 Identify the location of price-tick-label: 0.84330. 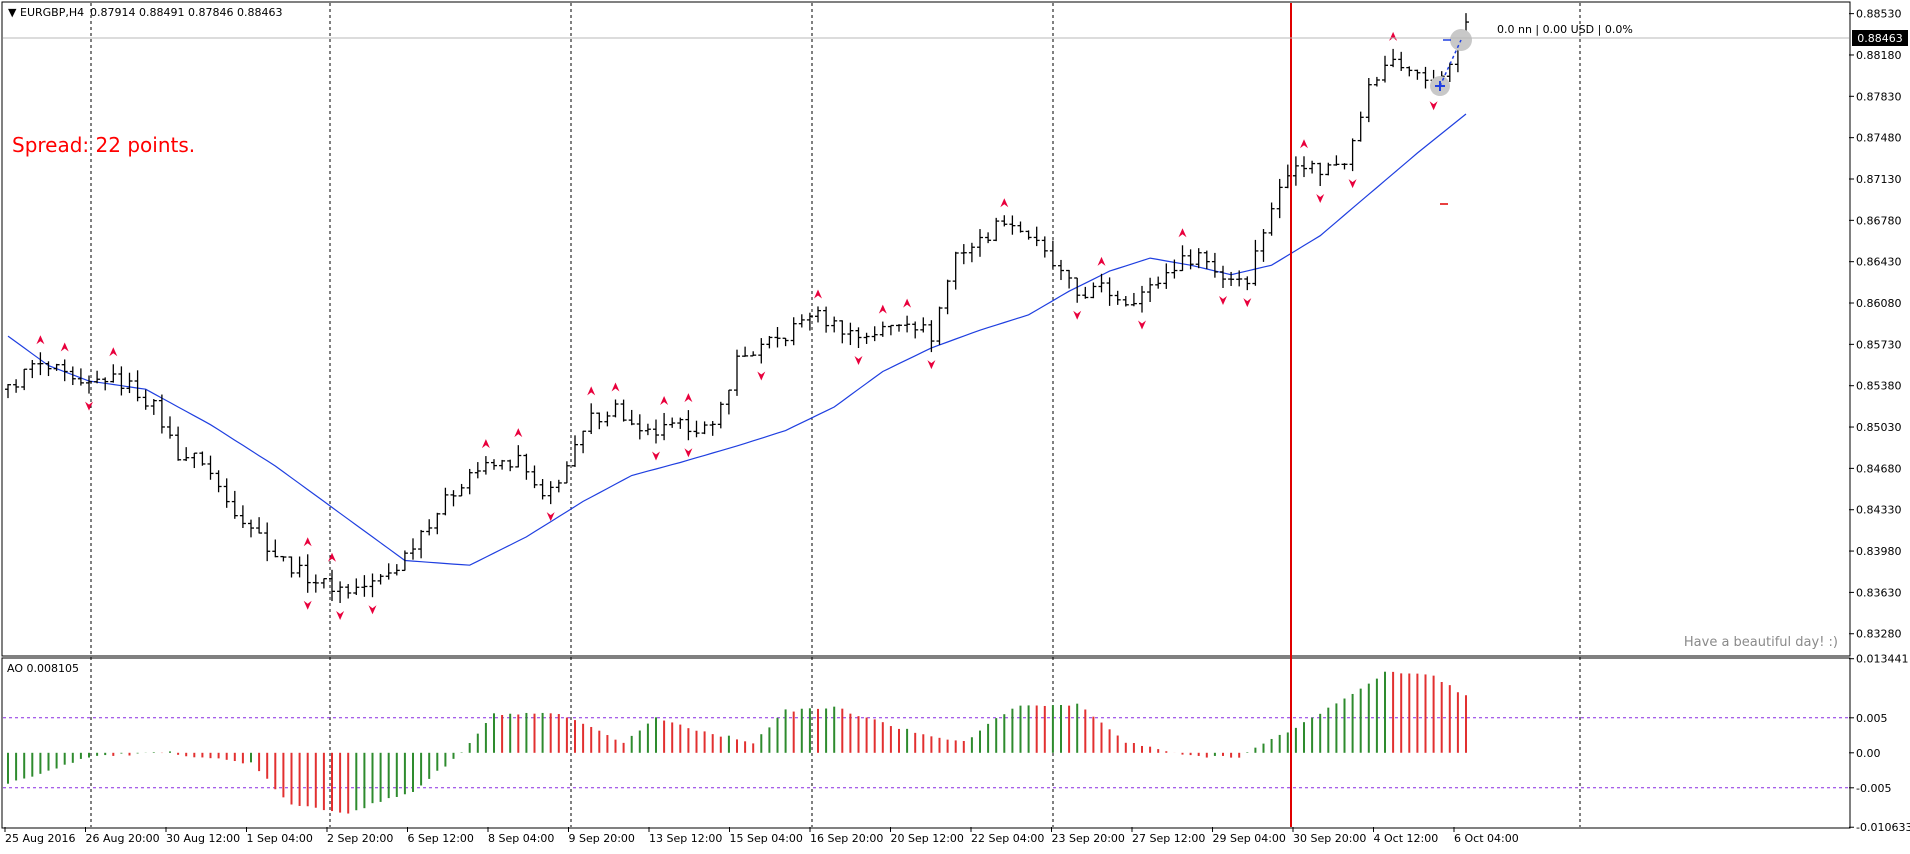
(1879, 510).